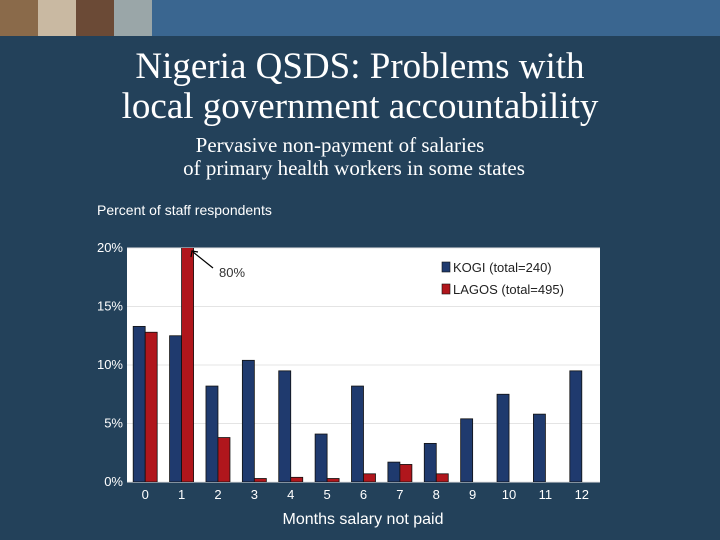  What do you see at coordinates (203, 260) in the screenshot?
I see `annotation-arrow` at bounding box center [203, 260].